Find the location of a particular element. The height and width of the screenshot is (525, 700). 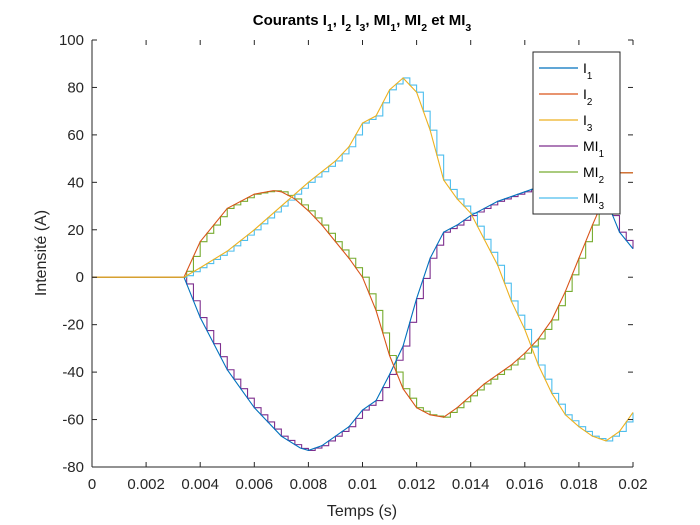

x-tick-label: 0.012 is located at coordinates (417, 484).